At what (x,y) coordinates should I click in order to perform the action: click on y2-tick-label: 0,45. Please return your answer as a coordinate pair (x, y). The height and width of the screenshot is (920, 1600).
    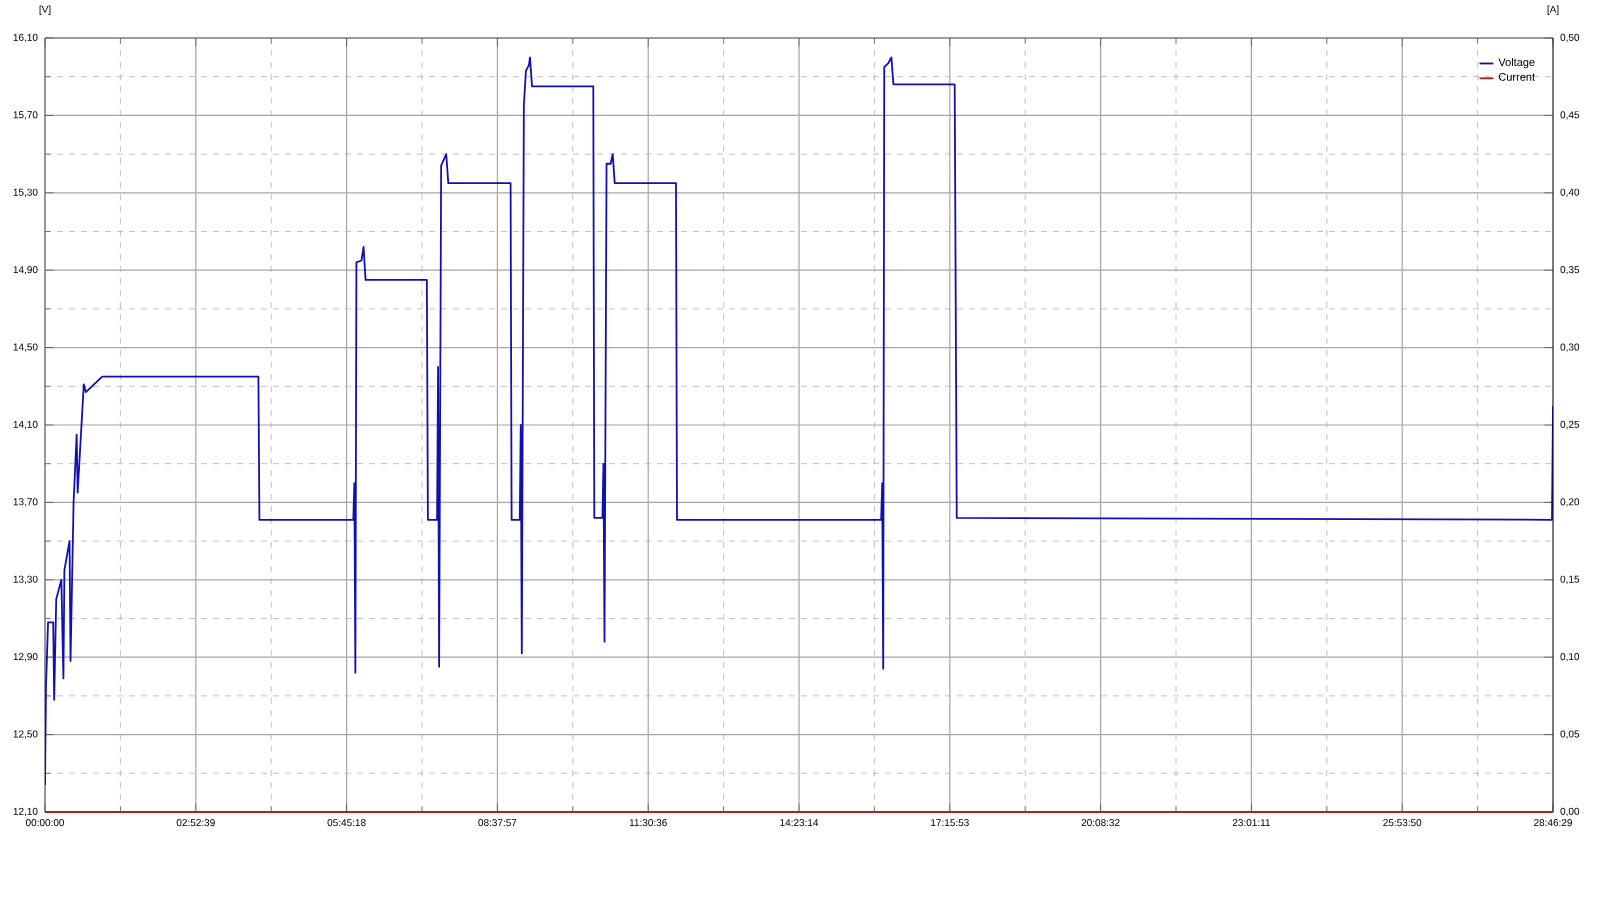
    Looking at the image, I should click on (1570, 115).